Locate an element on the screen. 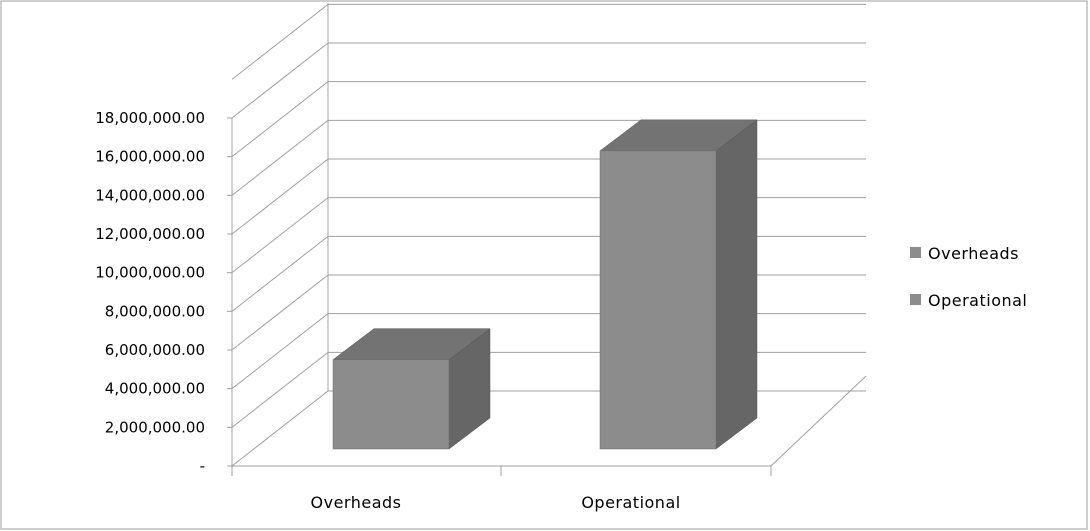 The height and width of the screenshot is (531, 1090). y-tick-label: - is located at coordinates (202, 466).